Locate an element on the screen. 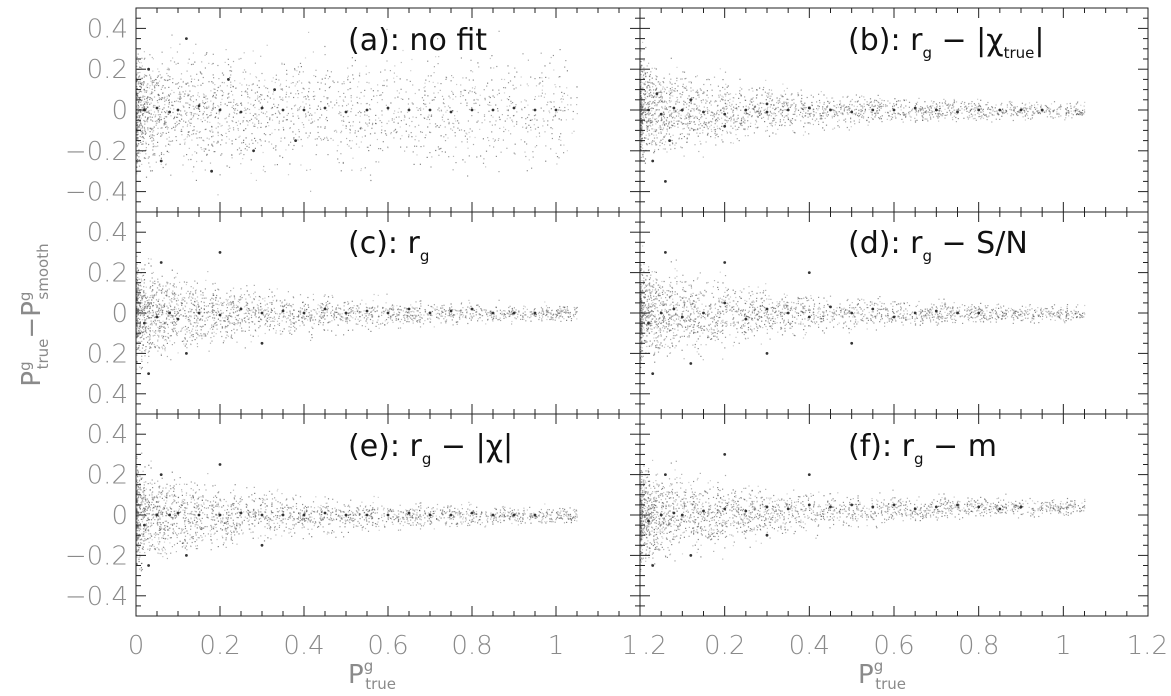 The width and height of the screenshot is (1171, 696). panel-a is located at coordinates (357, 112).